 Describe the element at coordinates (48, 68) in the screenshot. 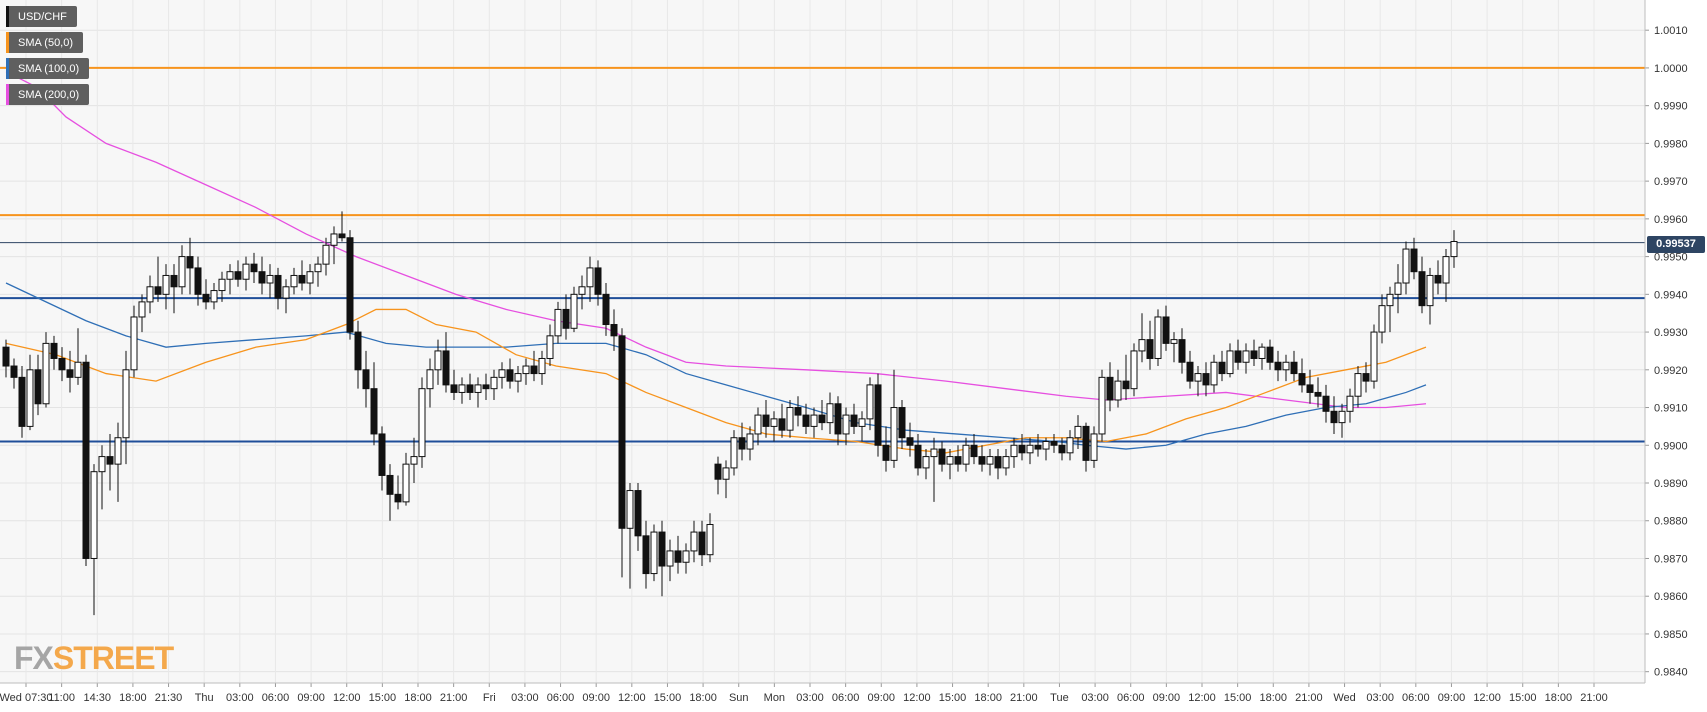

I see `legend-item-sma-100: SMA (100,0)` at that location.